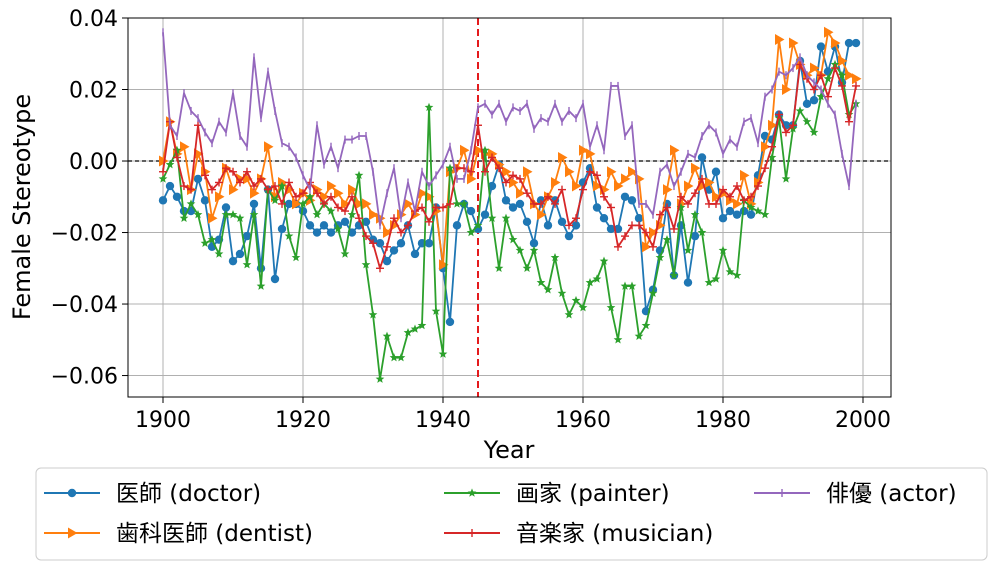 This screenshot has height=570, width=996. What do you see at coordinates (891, 494) in the screenshot?
I see `legend-label: 俳優 (actor)` at bounding box center [891, 494].